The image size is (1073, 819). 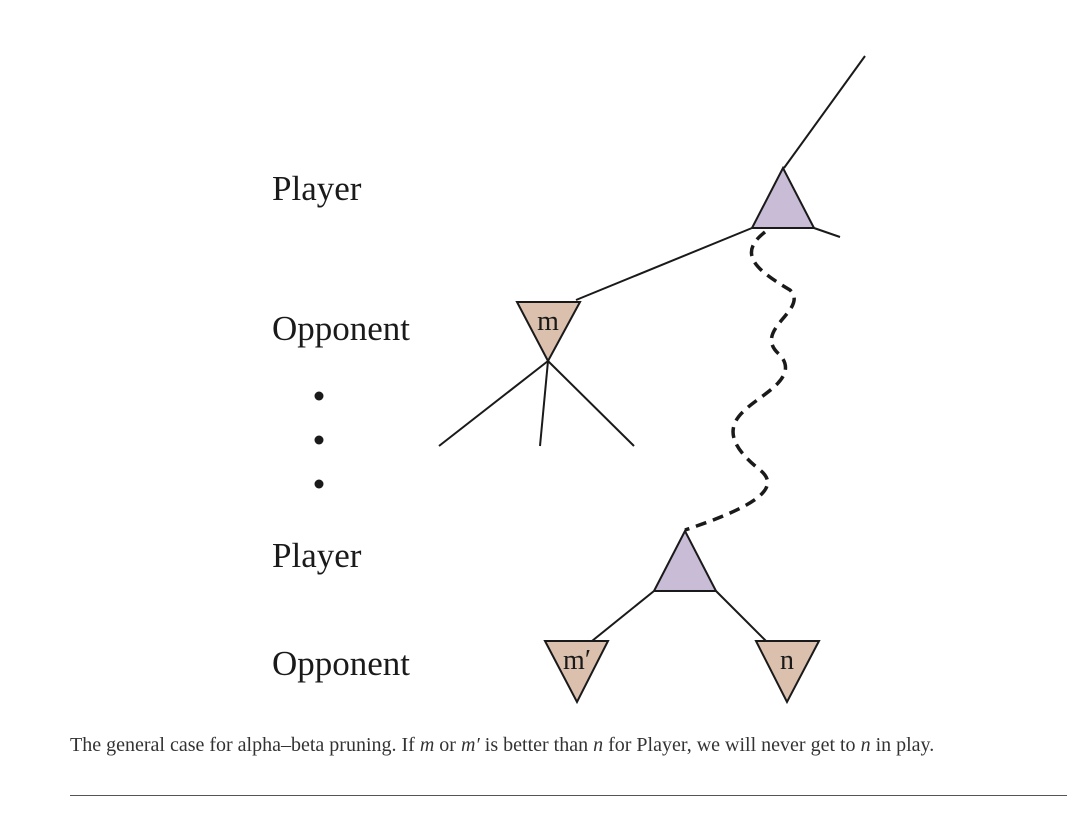 What do you see at coordinates (493, 403) in the screenshot?
I see `edge-m-child-left` at bounding box center [493, 403].